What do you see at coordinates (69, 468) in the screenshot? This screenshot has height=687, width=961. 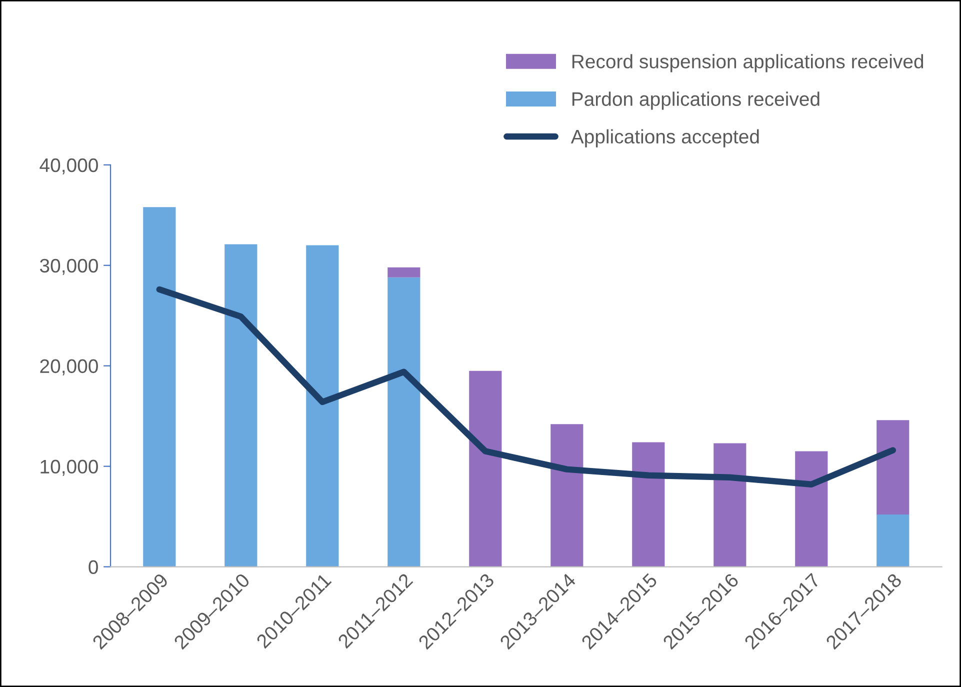 I see `y-tick-label: 10,000` at bounding box center [69, 468].